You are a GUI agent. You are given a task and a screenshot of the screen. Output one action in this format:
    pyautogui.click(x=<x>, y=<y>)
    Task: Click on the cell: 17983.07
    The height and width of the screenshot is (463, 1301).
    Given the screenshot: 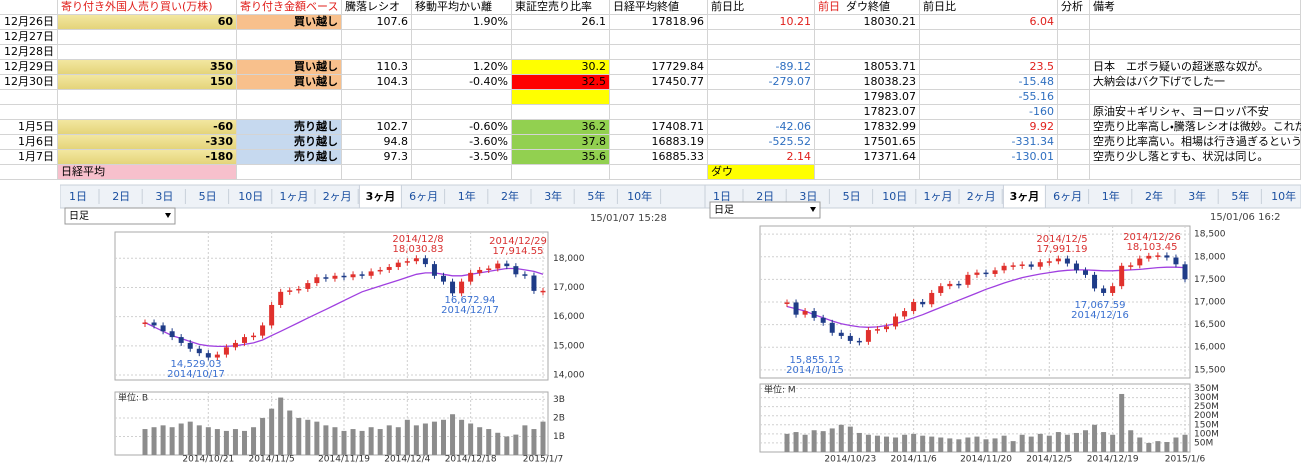 What is the action you would take?
    pyautogui.click(x=867, y=97)
    